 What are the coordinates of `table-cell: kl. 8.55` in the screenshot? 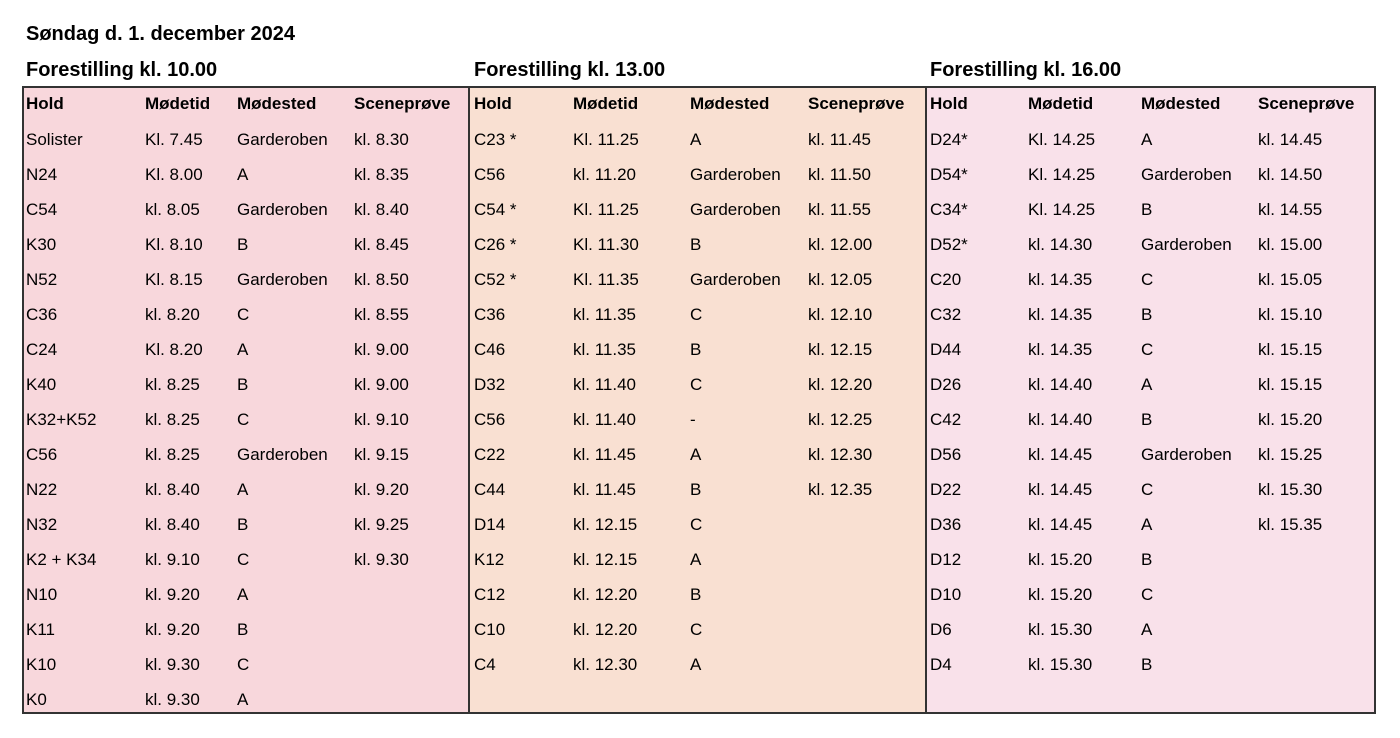 It's located at (381, 314).